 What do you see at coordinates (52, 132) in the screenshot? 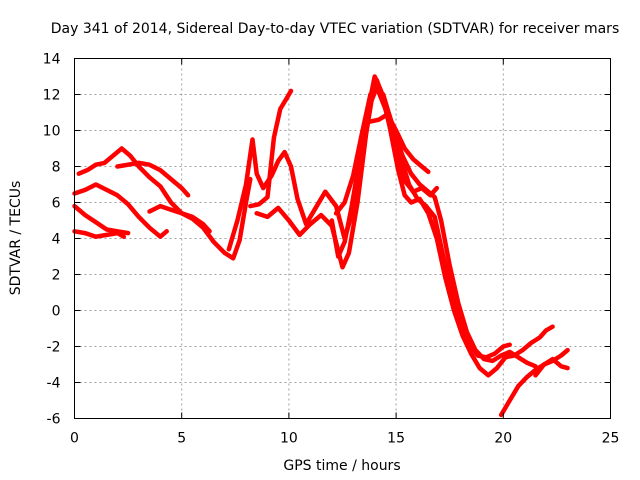
I see `y-tick-label: 10` at bounding box center [52, 132].